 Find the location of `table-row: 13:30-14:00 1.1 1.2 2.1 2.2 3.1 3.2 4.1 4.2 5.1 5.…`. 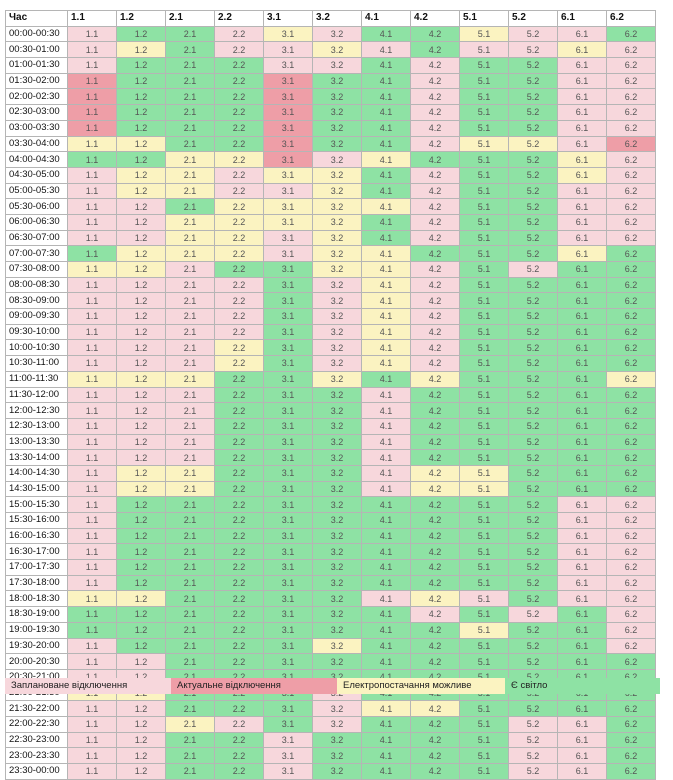

table-row: 13:30-14:00 1.1 1.2 2.1 2.2 3.1 3.2 4.1 4.2 5.1 5.… is located at coordinates (330, 457).